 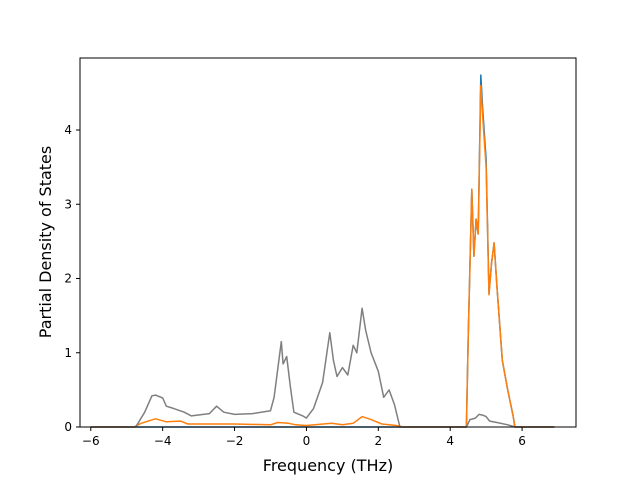 What do you see at coordinates (91, 441) in the screenshot?
I see `x-tick-label: −6` at bounding box center [91, 441].